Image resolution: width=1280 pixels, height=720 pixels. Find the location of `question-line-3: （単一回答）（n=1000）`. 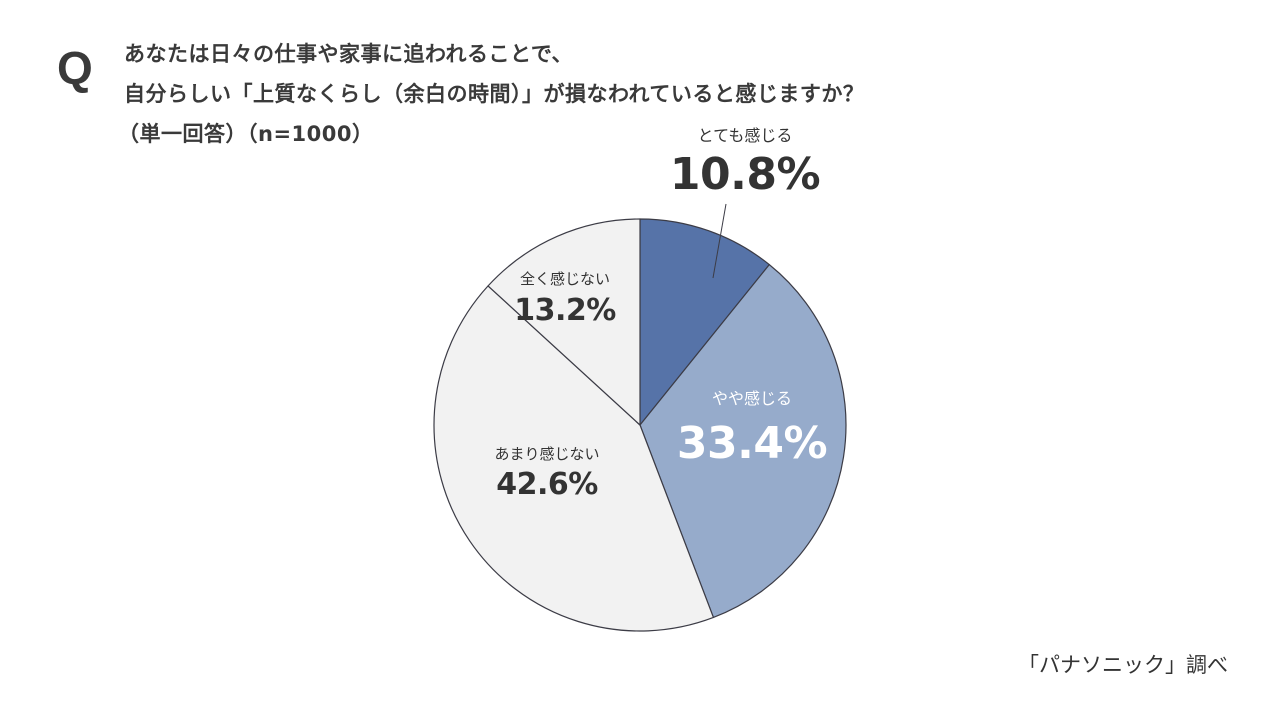

question-line-3: （単一回答）（n=1000） is located at coordinates (246, 134).